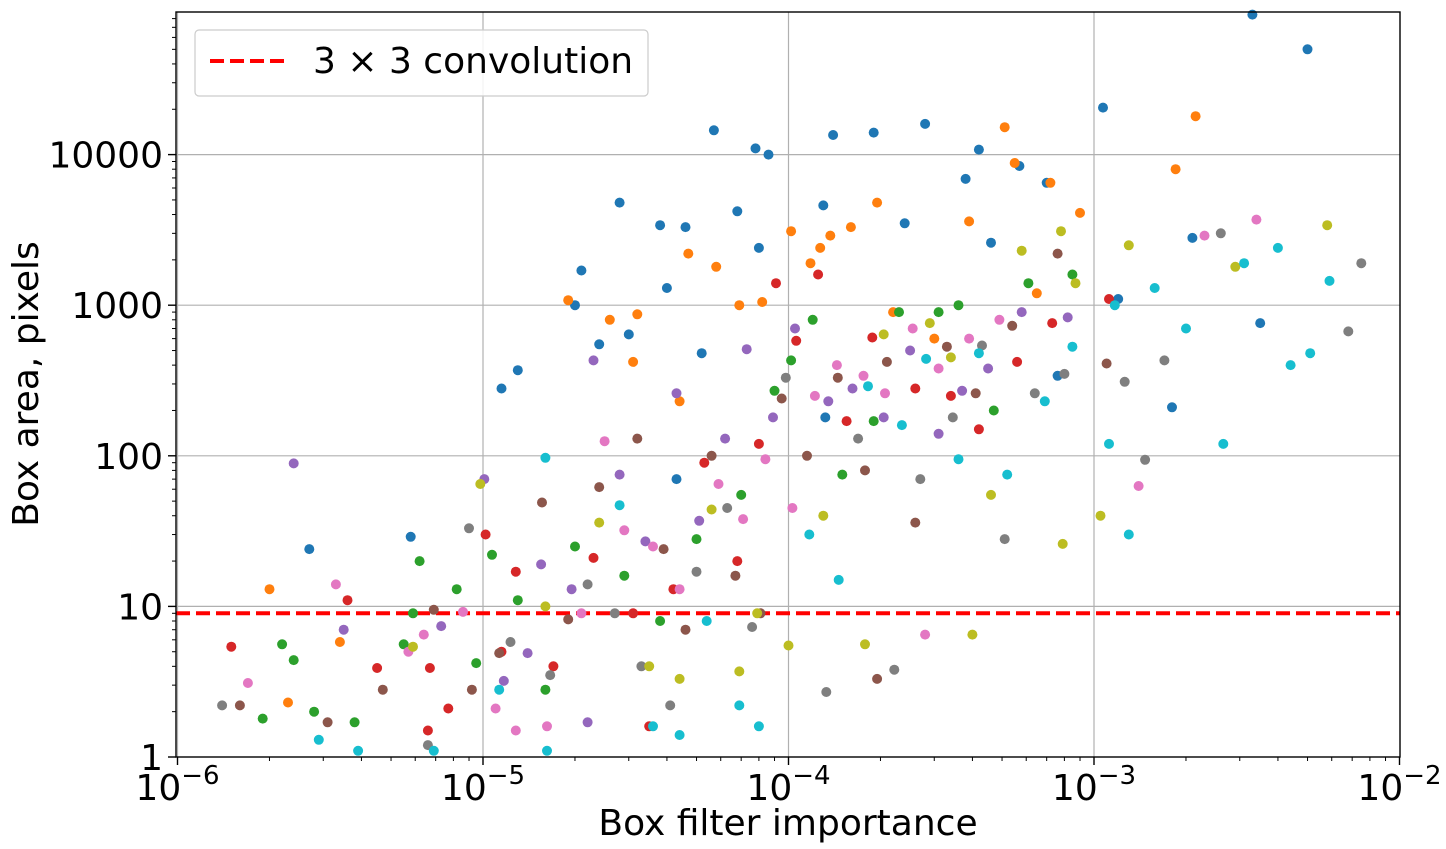  I want to click on y-tick-labels: 1 10 100 1000 10000, so click(105, 457).